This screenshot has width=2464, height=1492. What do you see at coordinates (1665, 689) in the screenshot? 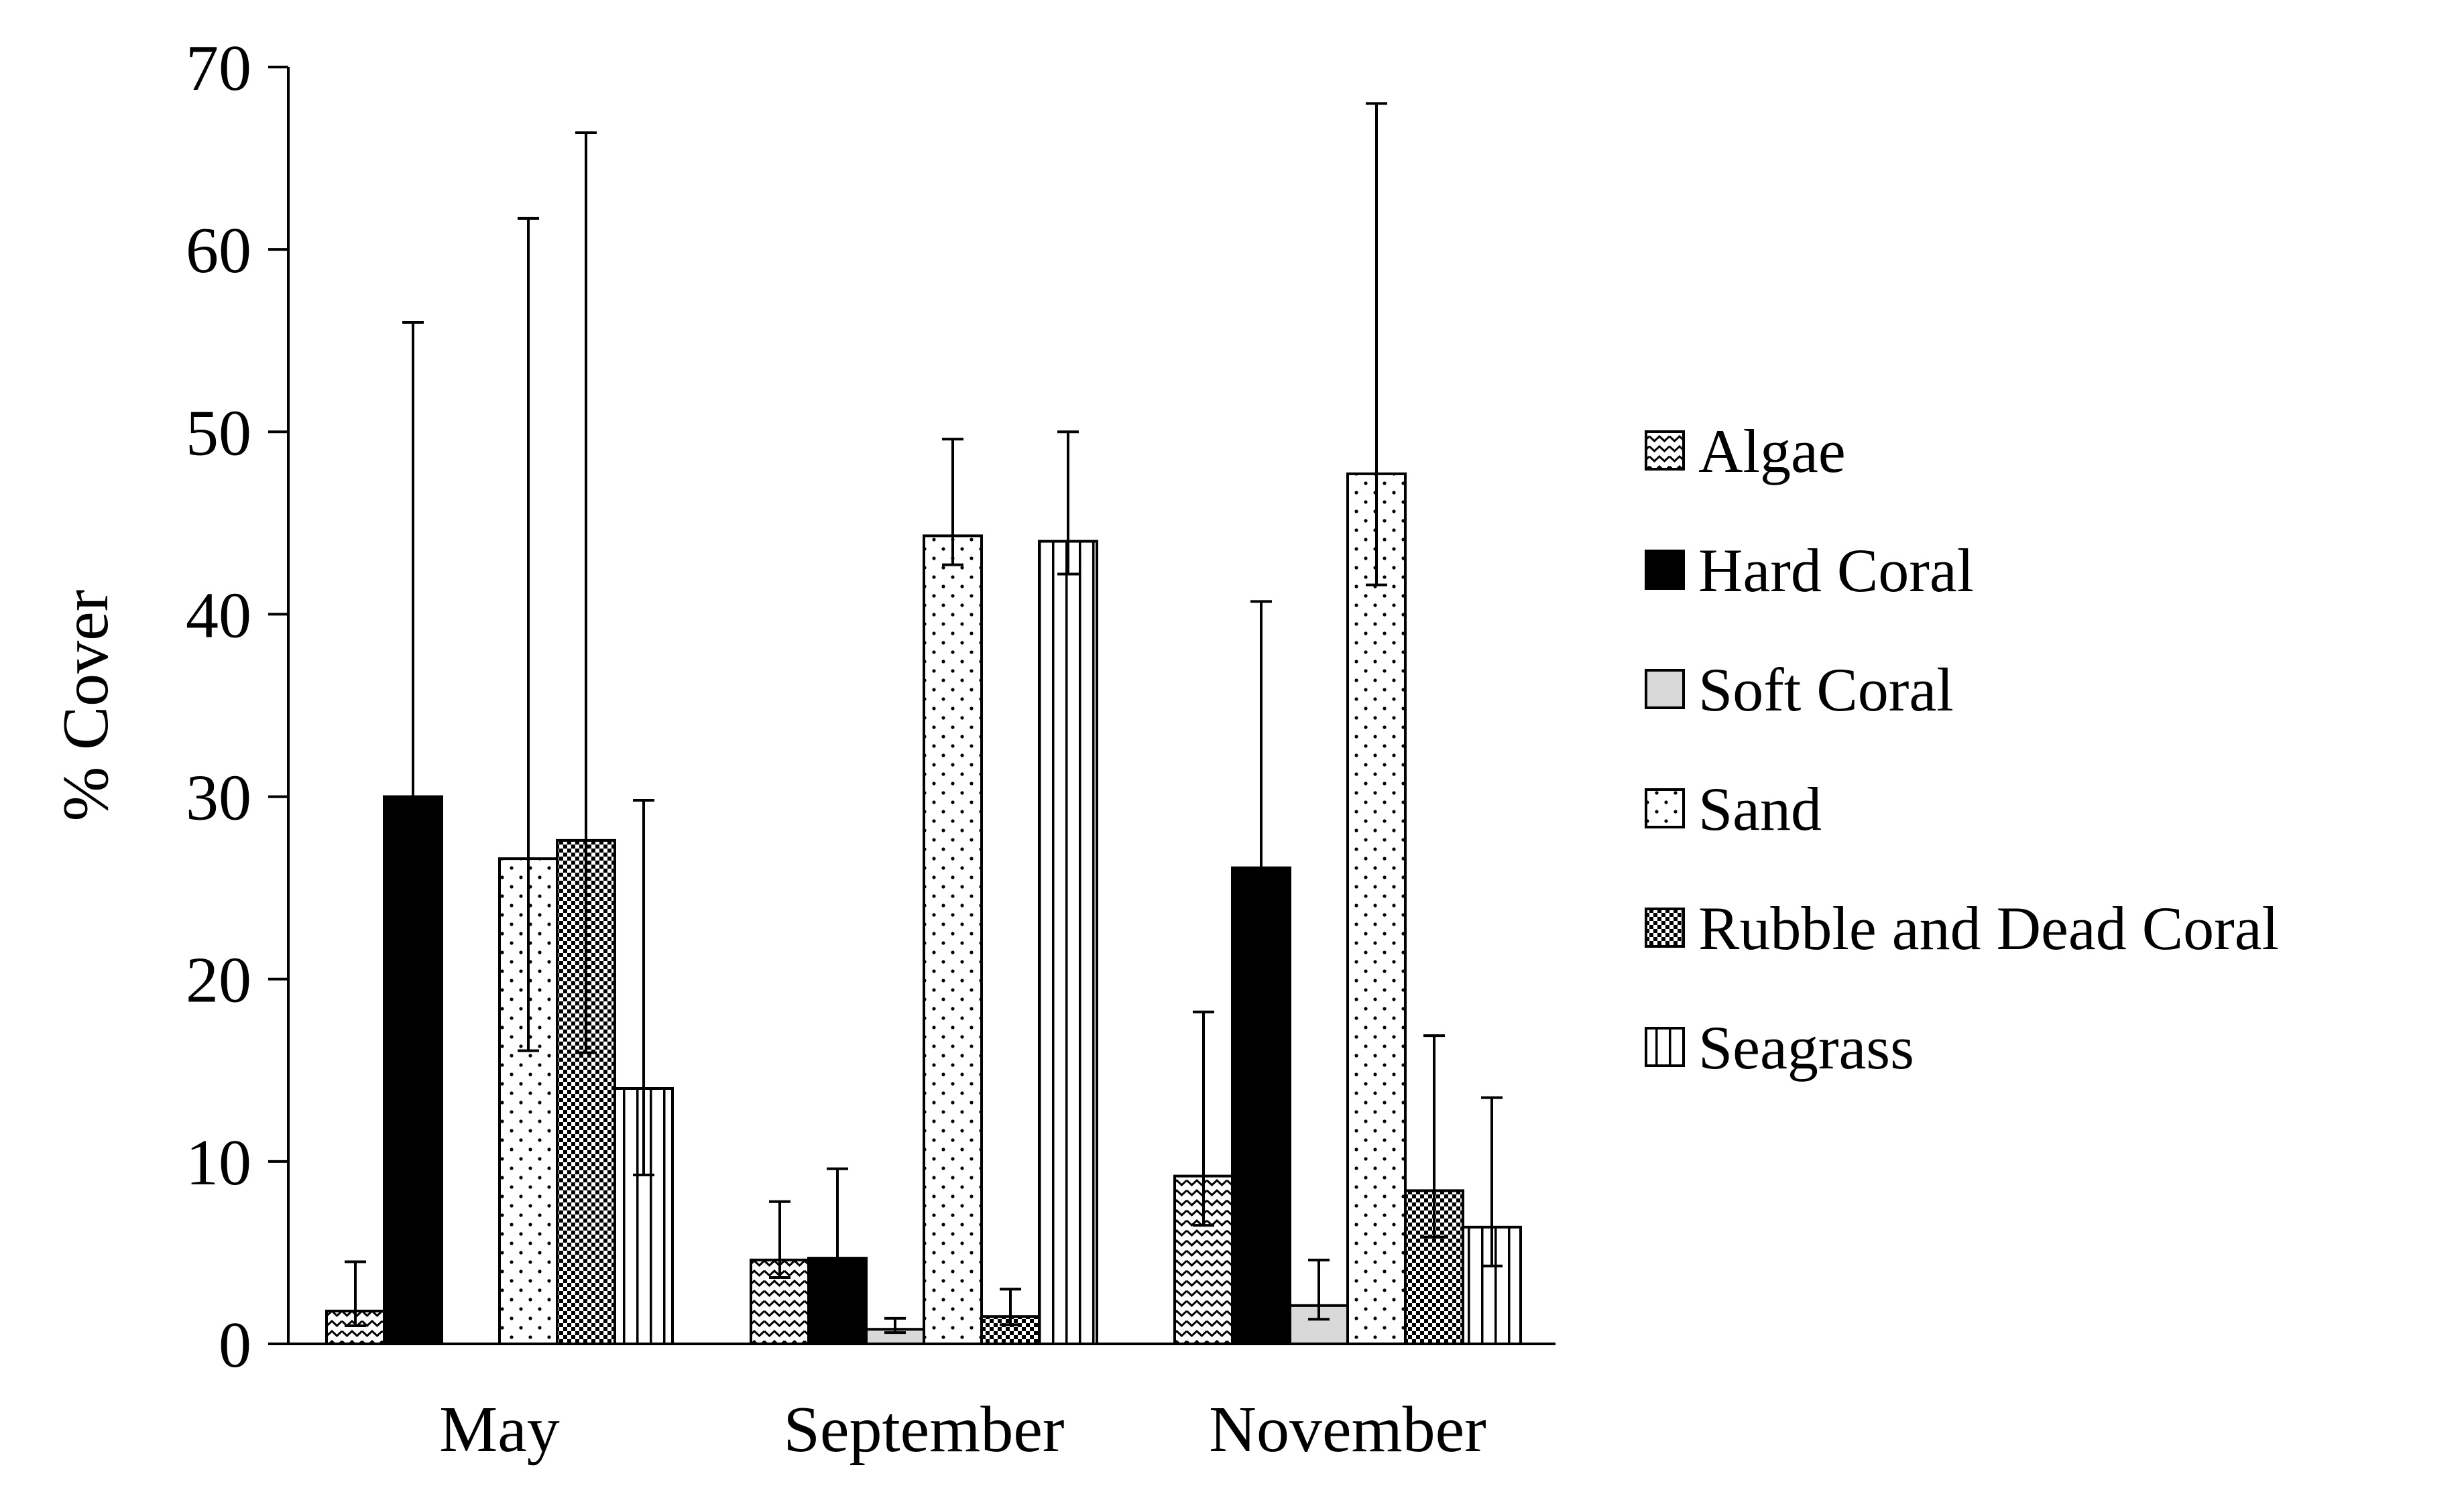
I see `legend-swatch-soft-coral` at bounding box center [1665, 689].